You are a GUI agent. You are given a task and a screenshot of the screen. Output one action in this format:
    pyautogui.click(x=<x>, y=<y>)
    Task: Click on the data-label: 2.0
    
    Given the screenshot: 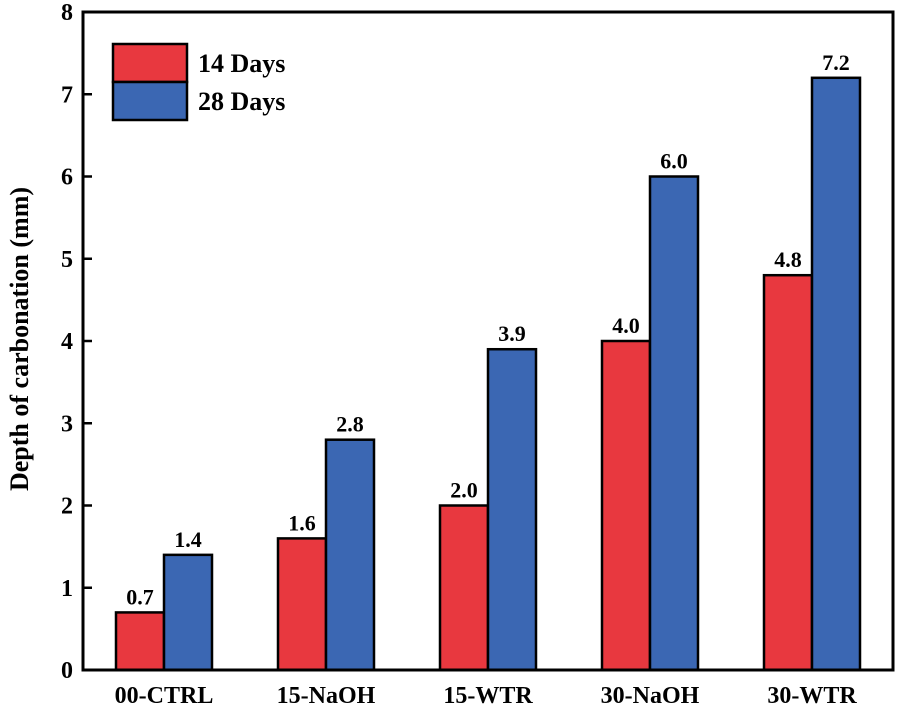 What is the action you would take?
    pyautogui.click(x=464, y=490)
    